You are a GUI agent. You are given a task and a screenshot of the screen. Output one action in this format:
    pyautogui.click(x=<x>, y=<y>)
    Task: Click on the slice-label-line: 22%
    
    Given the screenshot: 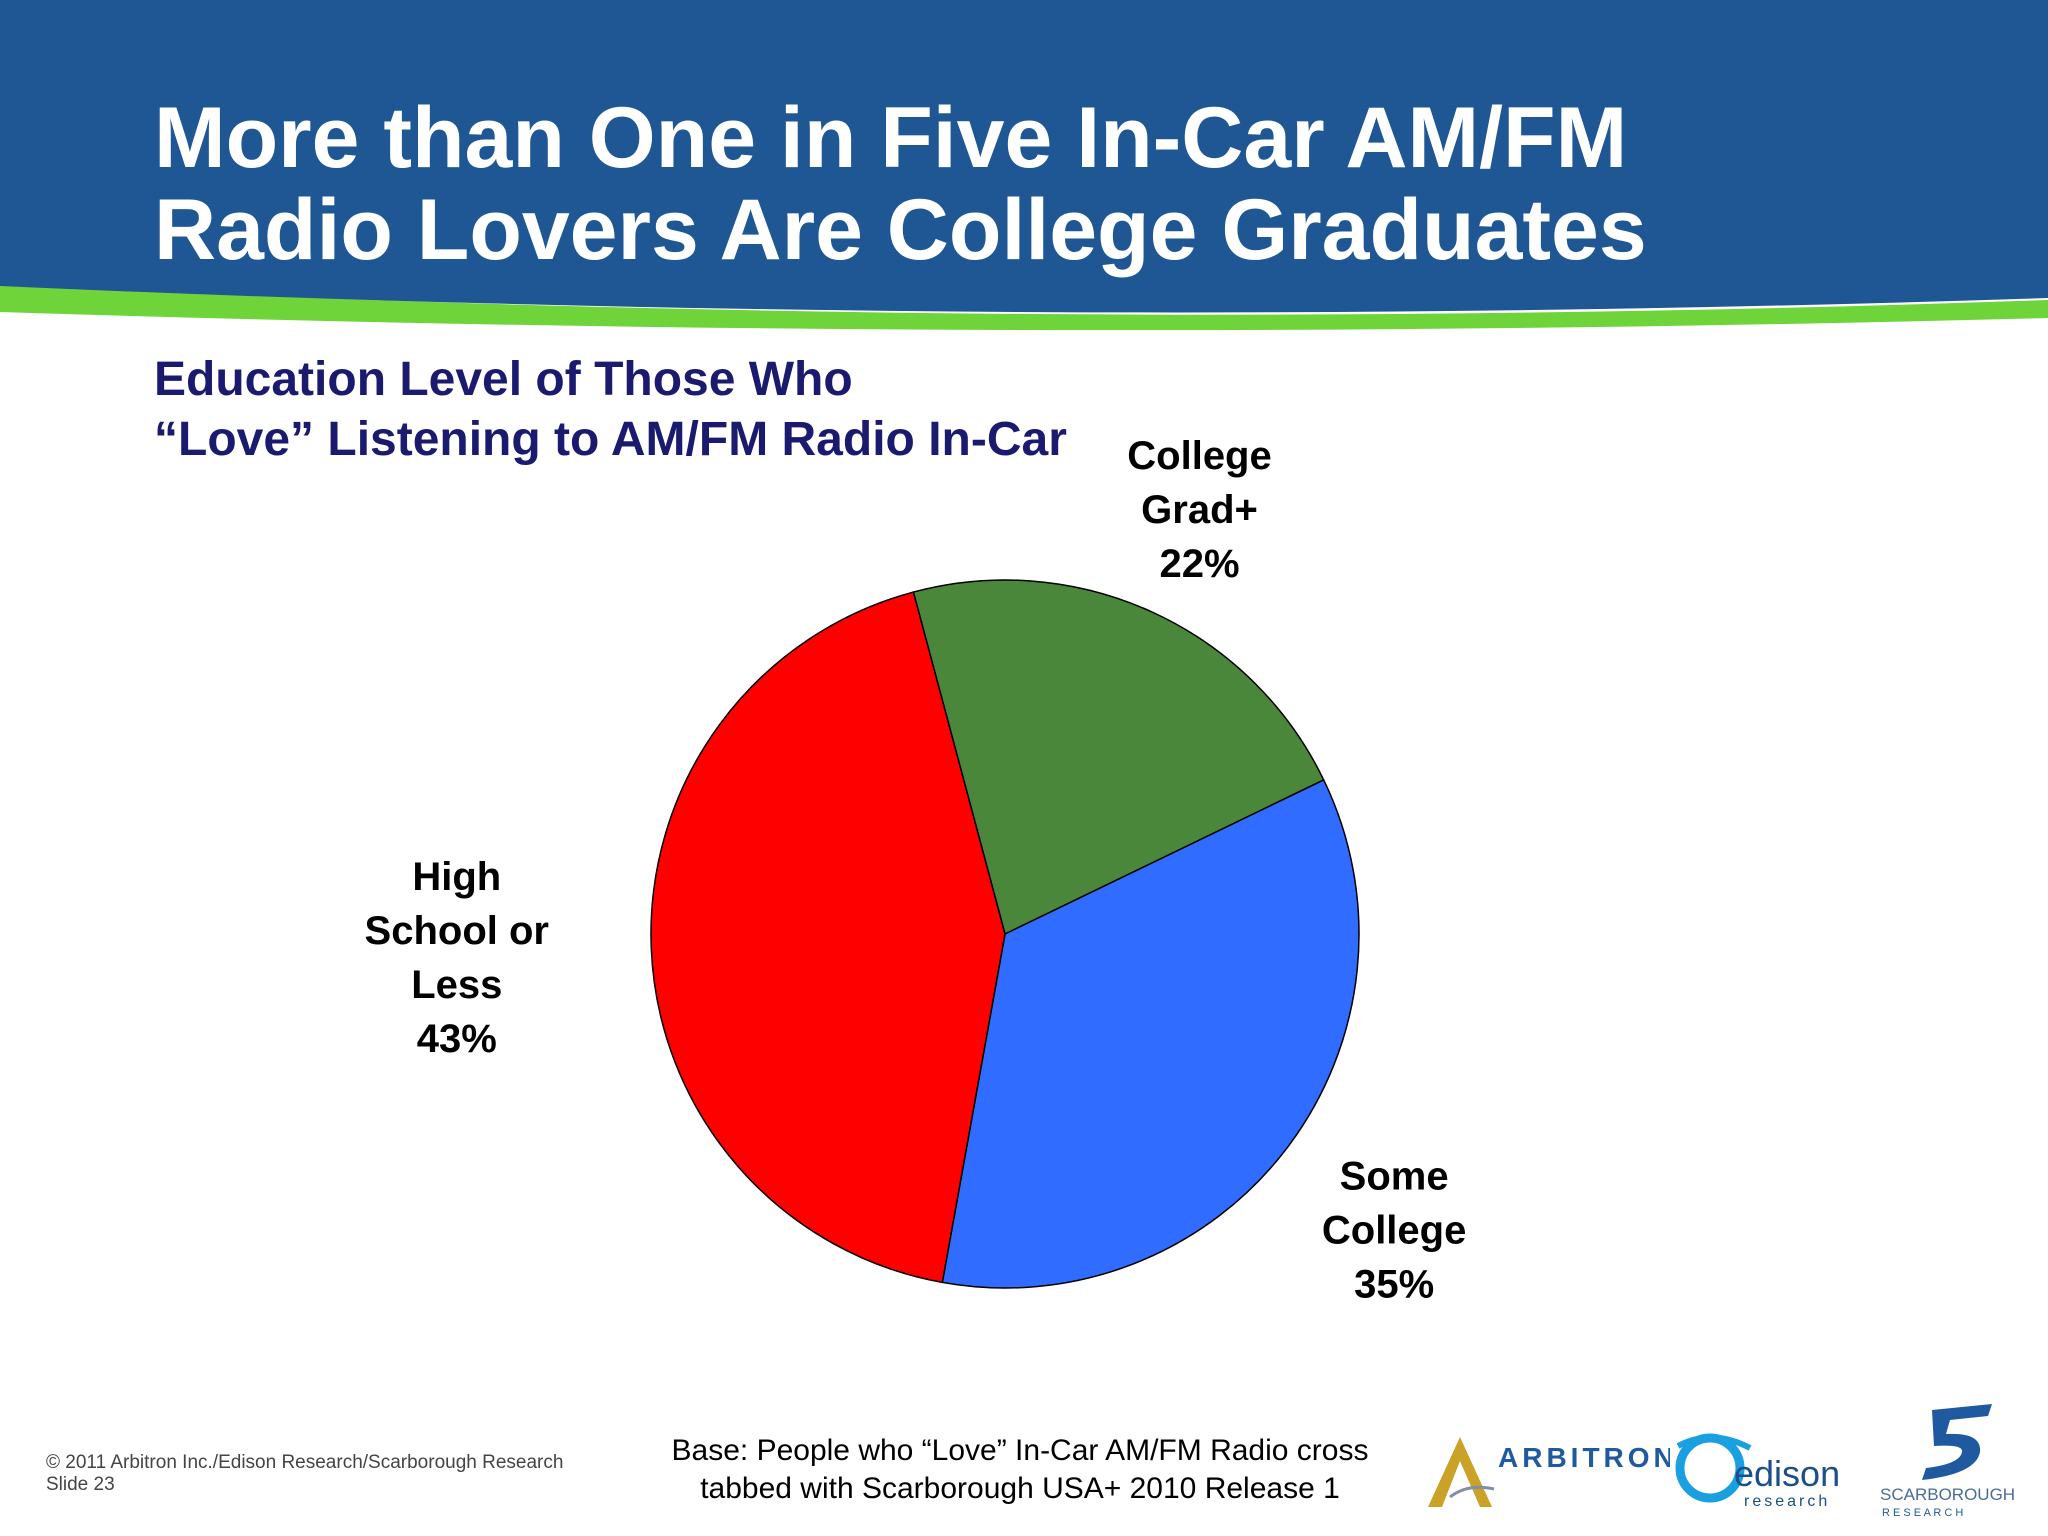 What is the action you would take?
    pyautogui.click(x=1199, y=564)
    